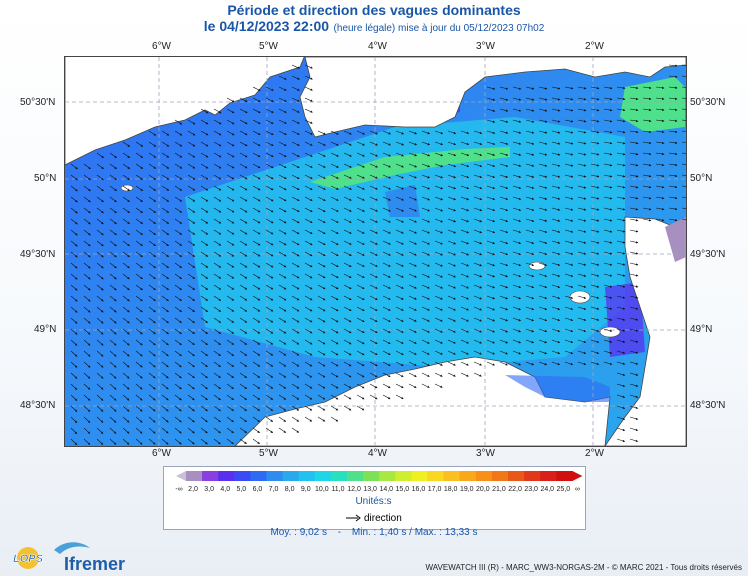 The image size is (748, 579). I want to click on direction-legend: direction, so click(373, 518).